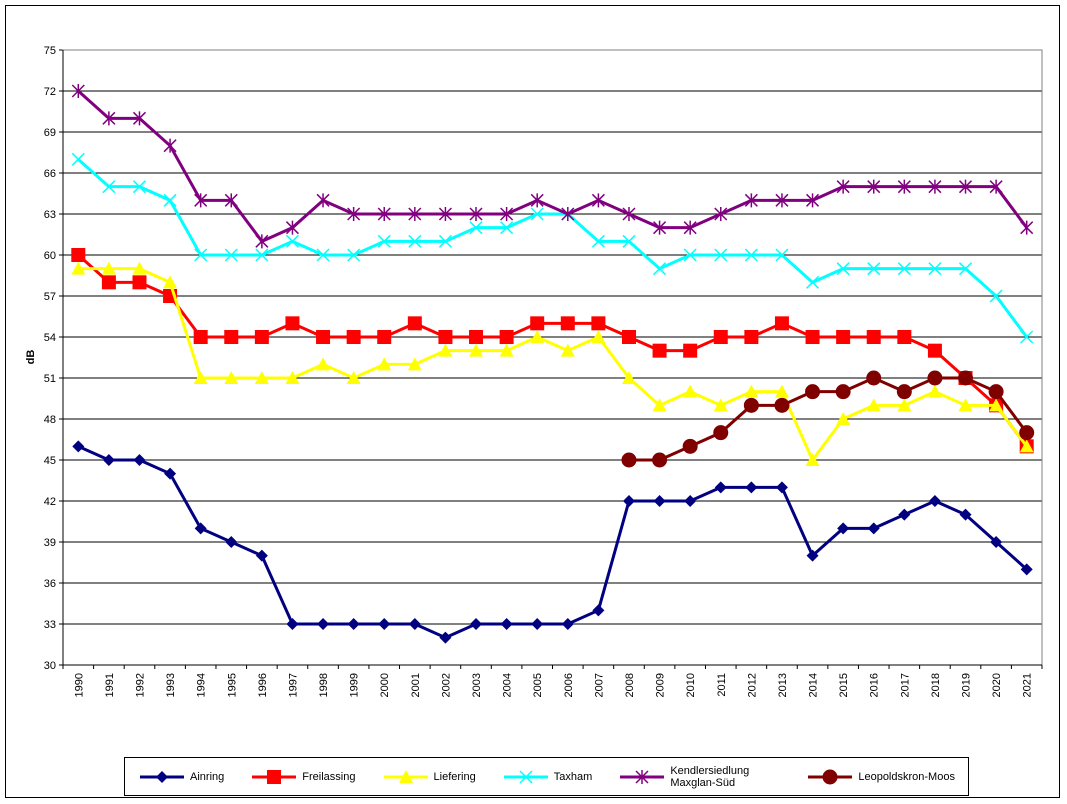 The width and height of the screenshot is (1067, 804). What do you see at coordinates (752, 685) in the screenshot?
I see `x-tick-label: 2012` at bounding box center [752, 685].